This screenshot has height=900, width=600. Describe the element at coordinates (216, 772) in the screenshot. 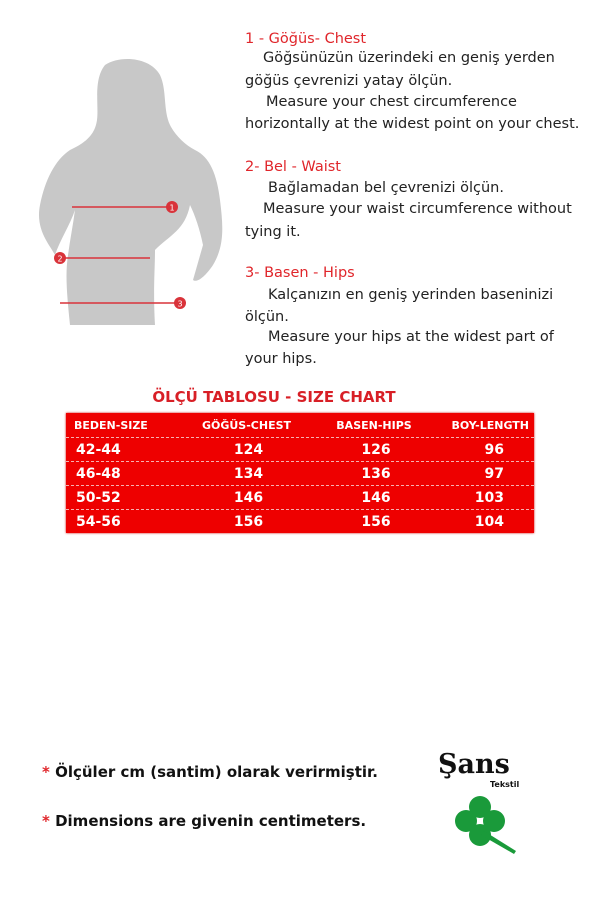

I see `footer-text: Ölçüler cm (santim) olarak verirmiştir.` at that location.